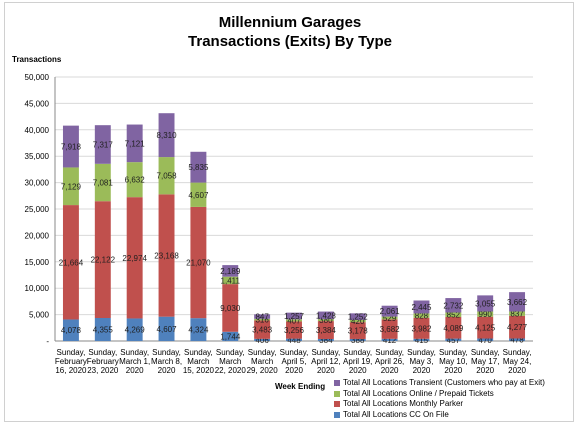 This screenshot has height=428, width=580. Describe the element at coordinates (389, 361) in the screenshot. I see `x-tick-label: April 26,` at that location.